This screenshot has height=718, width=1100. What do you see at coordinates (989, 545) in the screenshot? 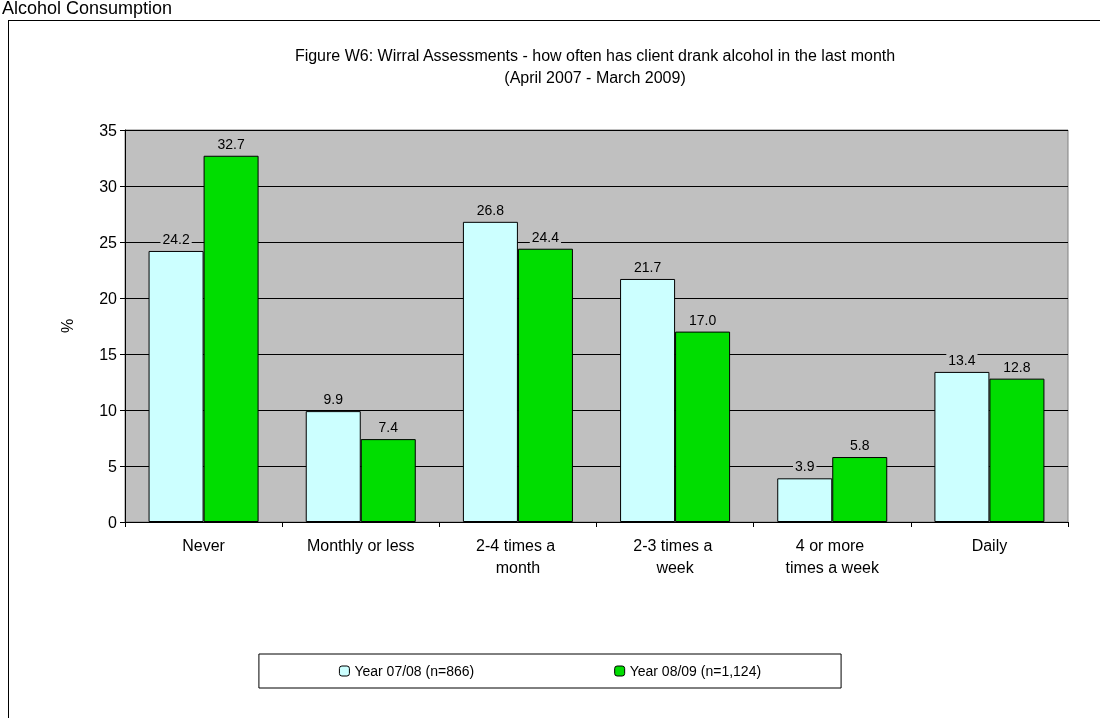
I see `x-tick-label: Daily` at bounding box center [989, 545].